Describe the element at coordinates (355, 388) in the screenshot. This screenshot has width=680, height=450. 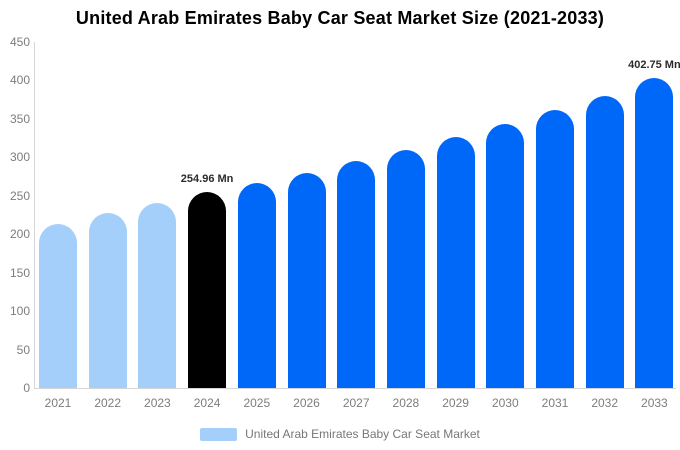
I see `x-axis-line` at that location.